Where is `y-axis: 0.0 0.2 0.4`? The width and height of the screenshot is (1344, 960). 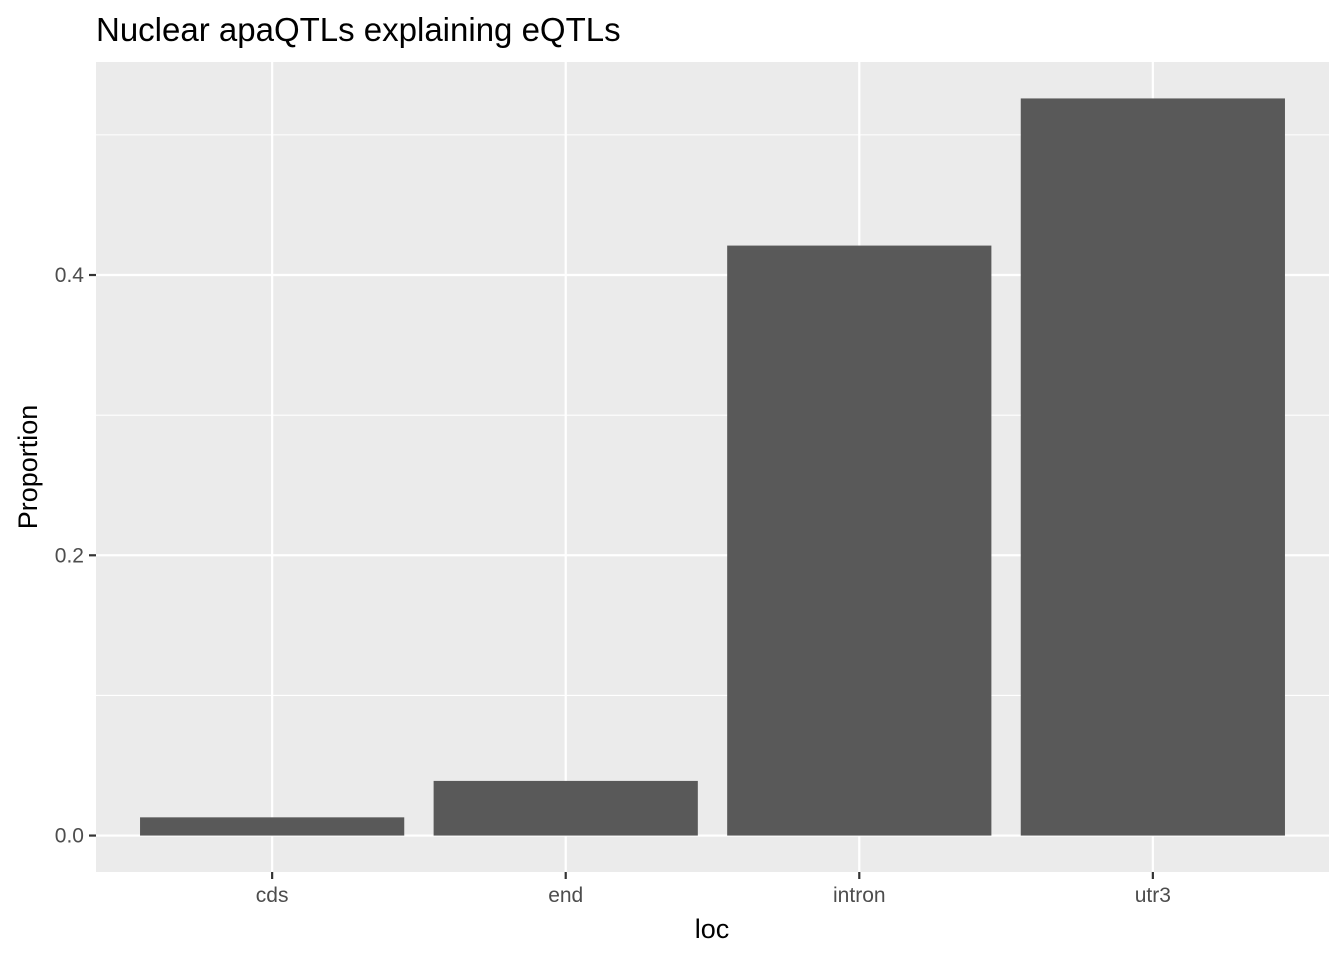 y-axis: 0.0 0.2 0.4 is located at coordinates (75, 556).